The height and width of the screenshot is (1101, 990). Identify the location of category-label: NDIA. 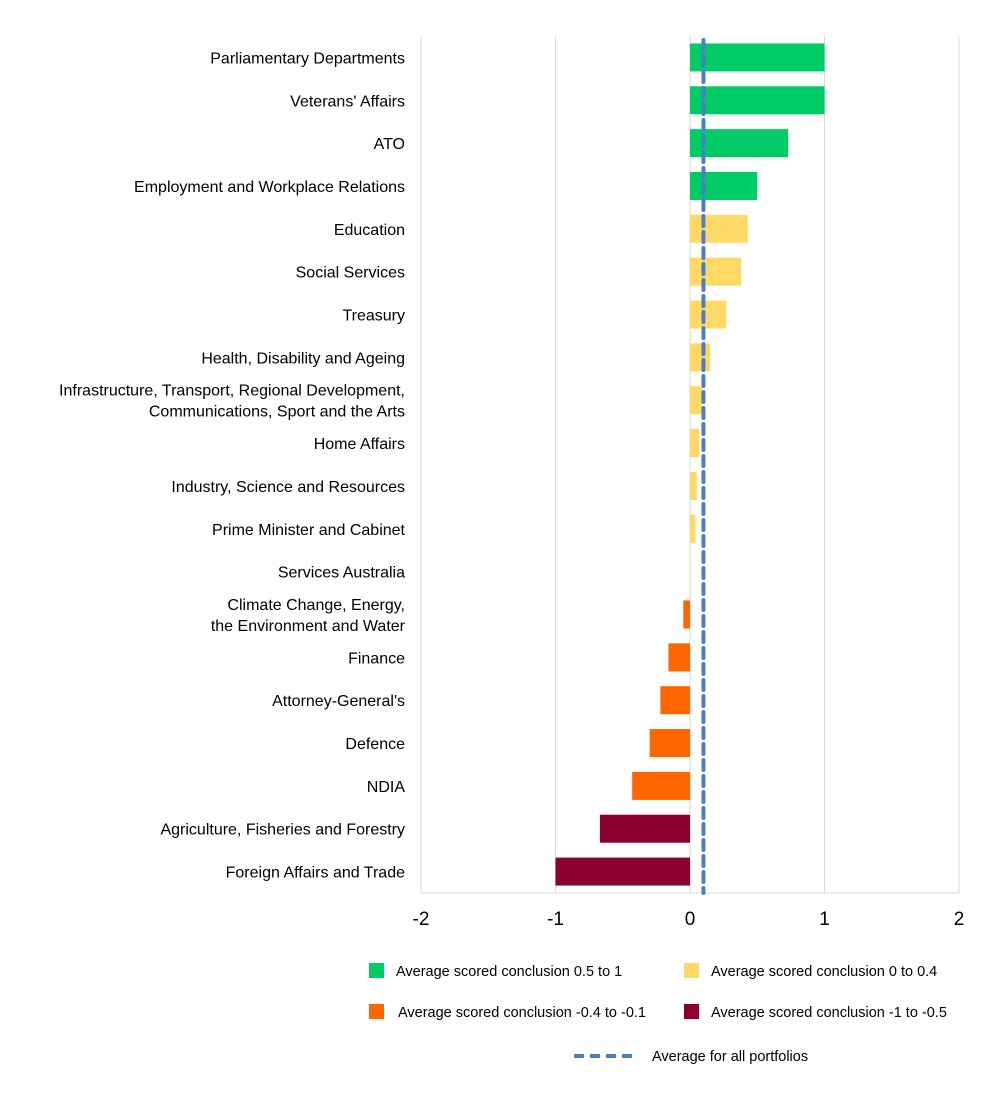
(386, 787).